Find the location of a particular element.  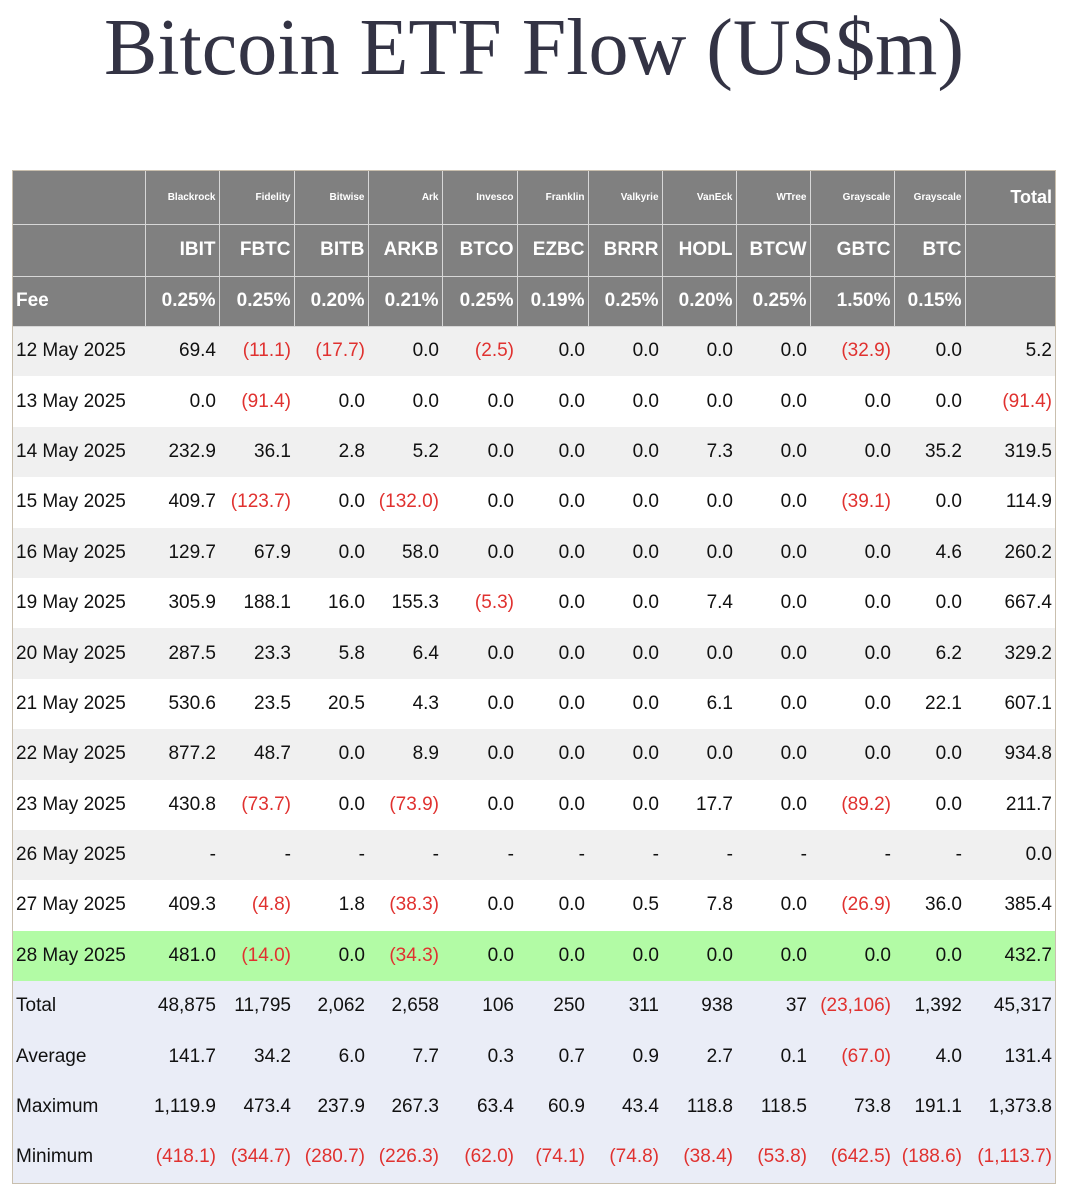

flow-value-cell: 0.5 is located at coordinates (625, 905).